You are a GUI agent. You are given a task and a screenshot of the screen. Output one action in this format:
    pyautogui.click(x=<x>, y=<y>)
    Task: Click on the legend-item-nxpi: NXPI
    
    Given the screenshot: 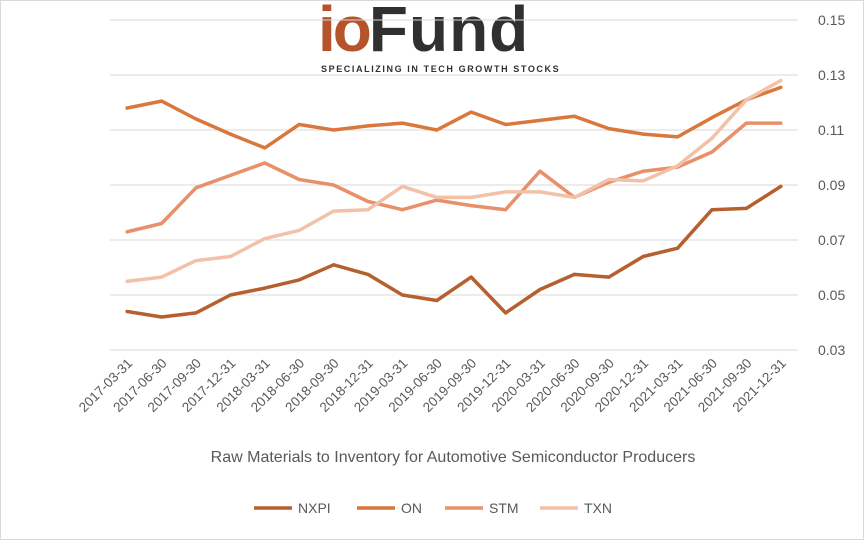 What is the action you would take?
    pyautogui.click(x=292, y=508)
    